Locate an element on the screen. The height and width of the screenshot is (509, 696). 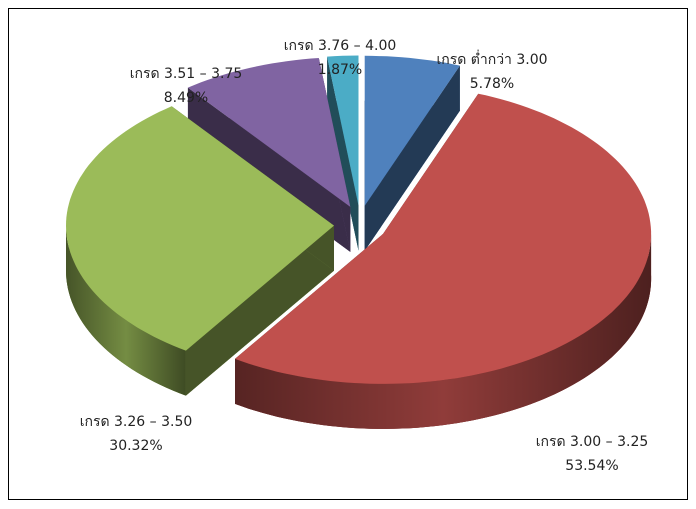
slice-value-label: 8.49% is located at coordinates (186, 98).